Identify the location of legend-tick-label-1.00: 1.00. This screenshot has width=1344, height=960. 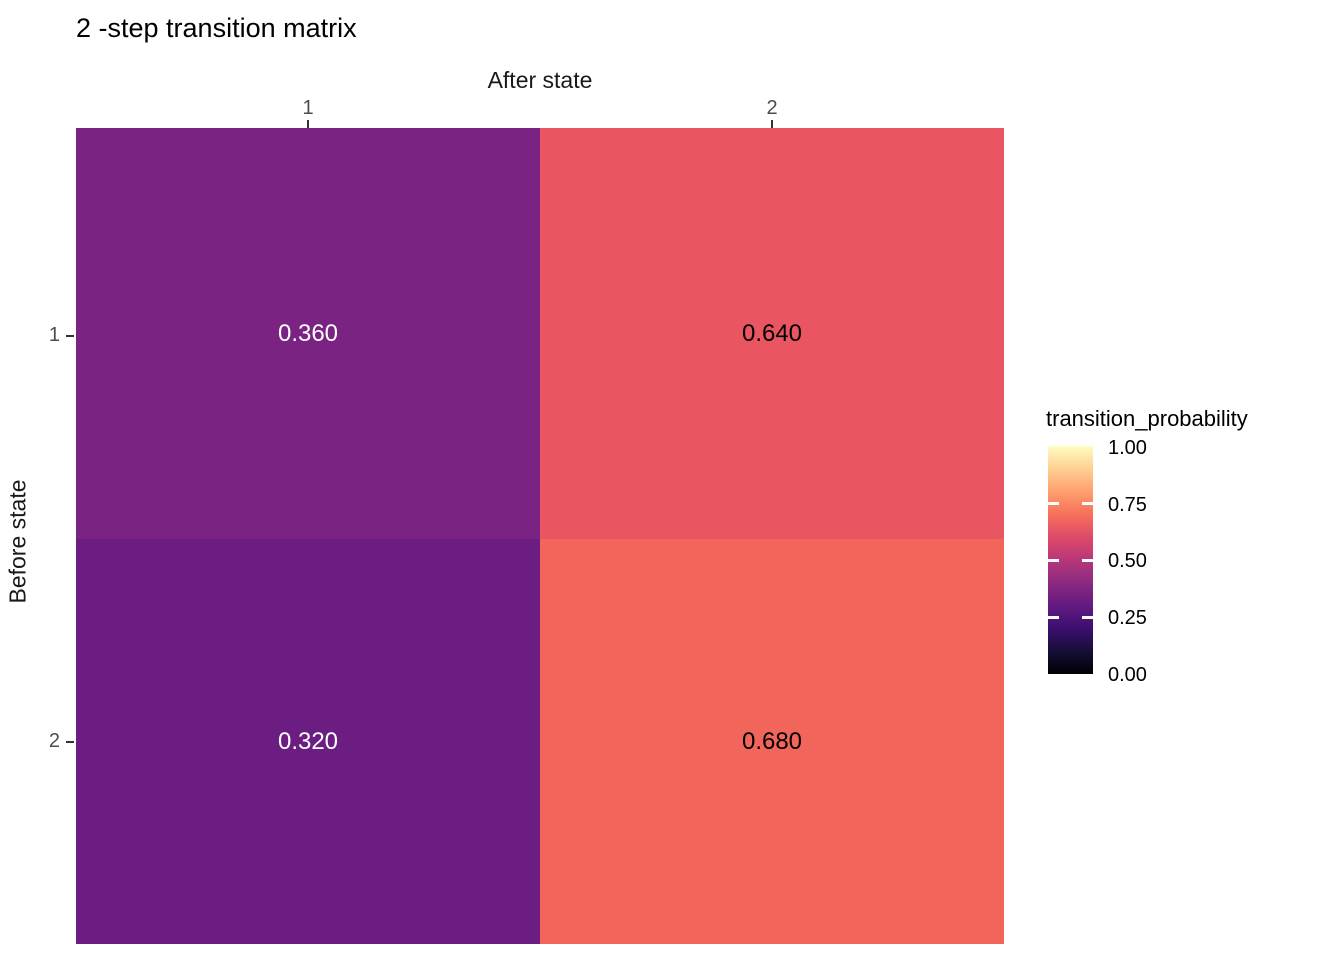
(1127, 448).